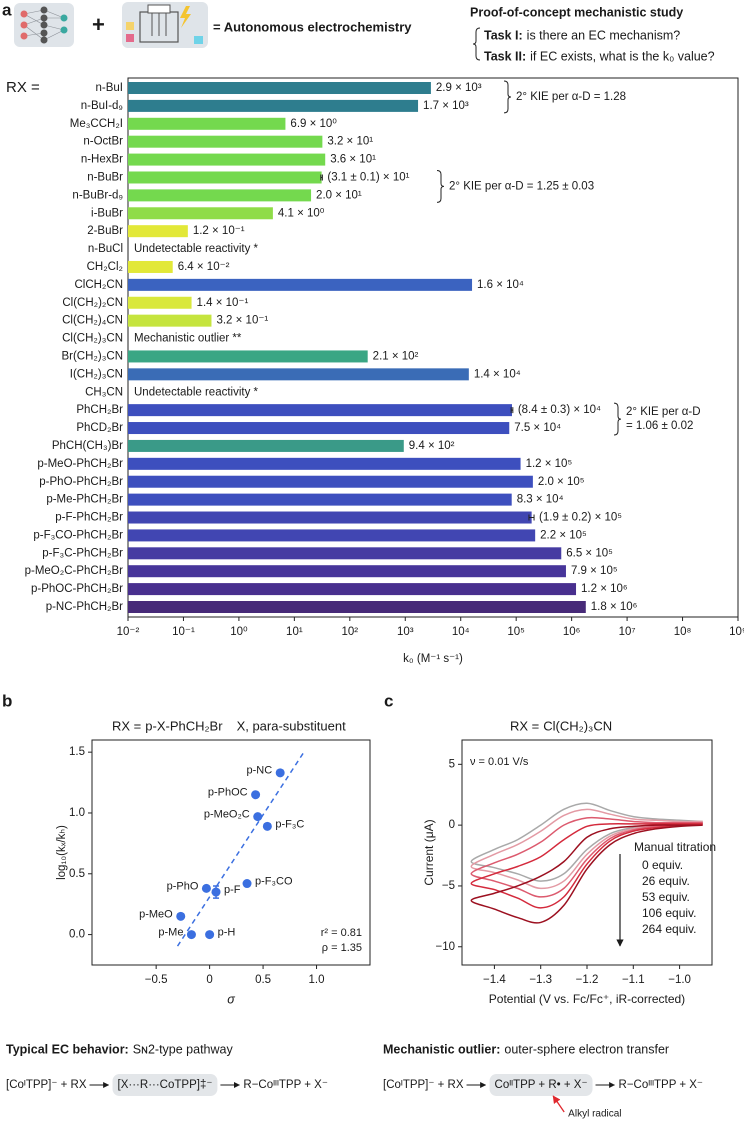  What do you see at coordinates (353, 160) in the screenshot?
I see `value-label: 3.6 × 10¹` at bounding box center [353, 160].